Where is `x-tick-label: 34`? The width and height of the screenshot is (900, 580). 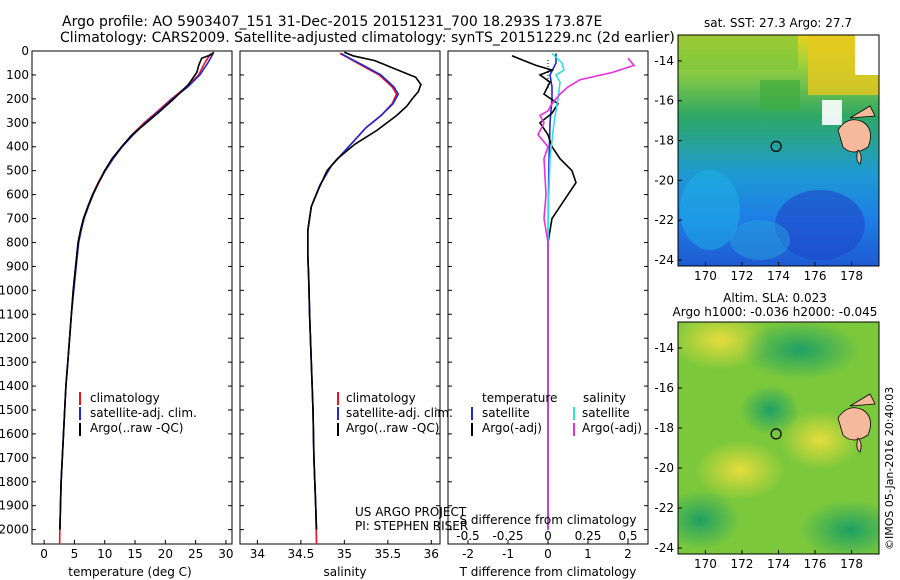 x-tick-label: 34 is located at coordinates (257, 554).